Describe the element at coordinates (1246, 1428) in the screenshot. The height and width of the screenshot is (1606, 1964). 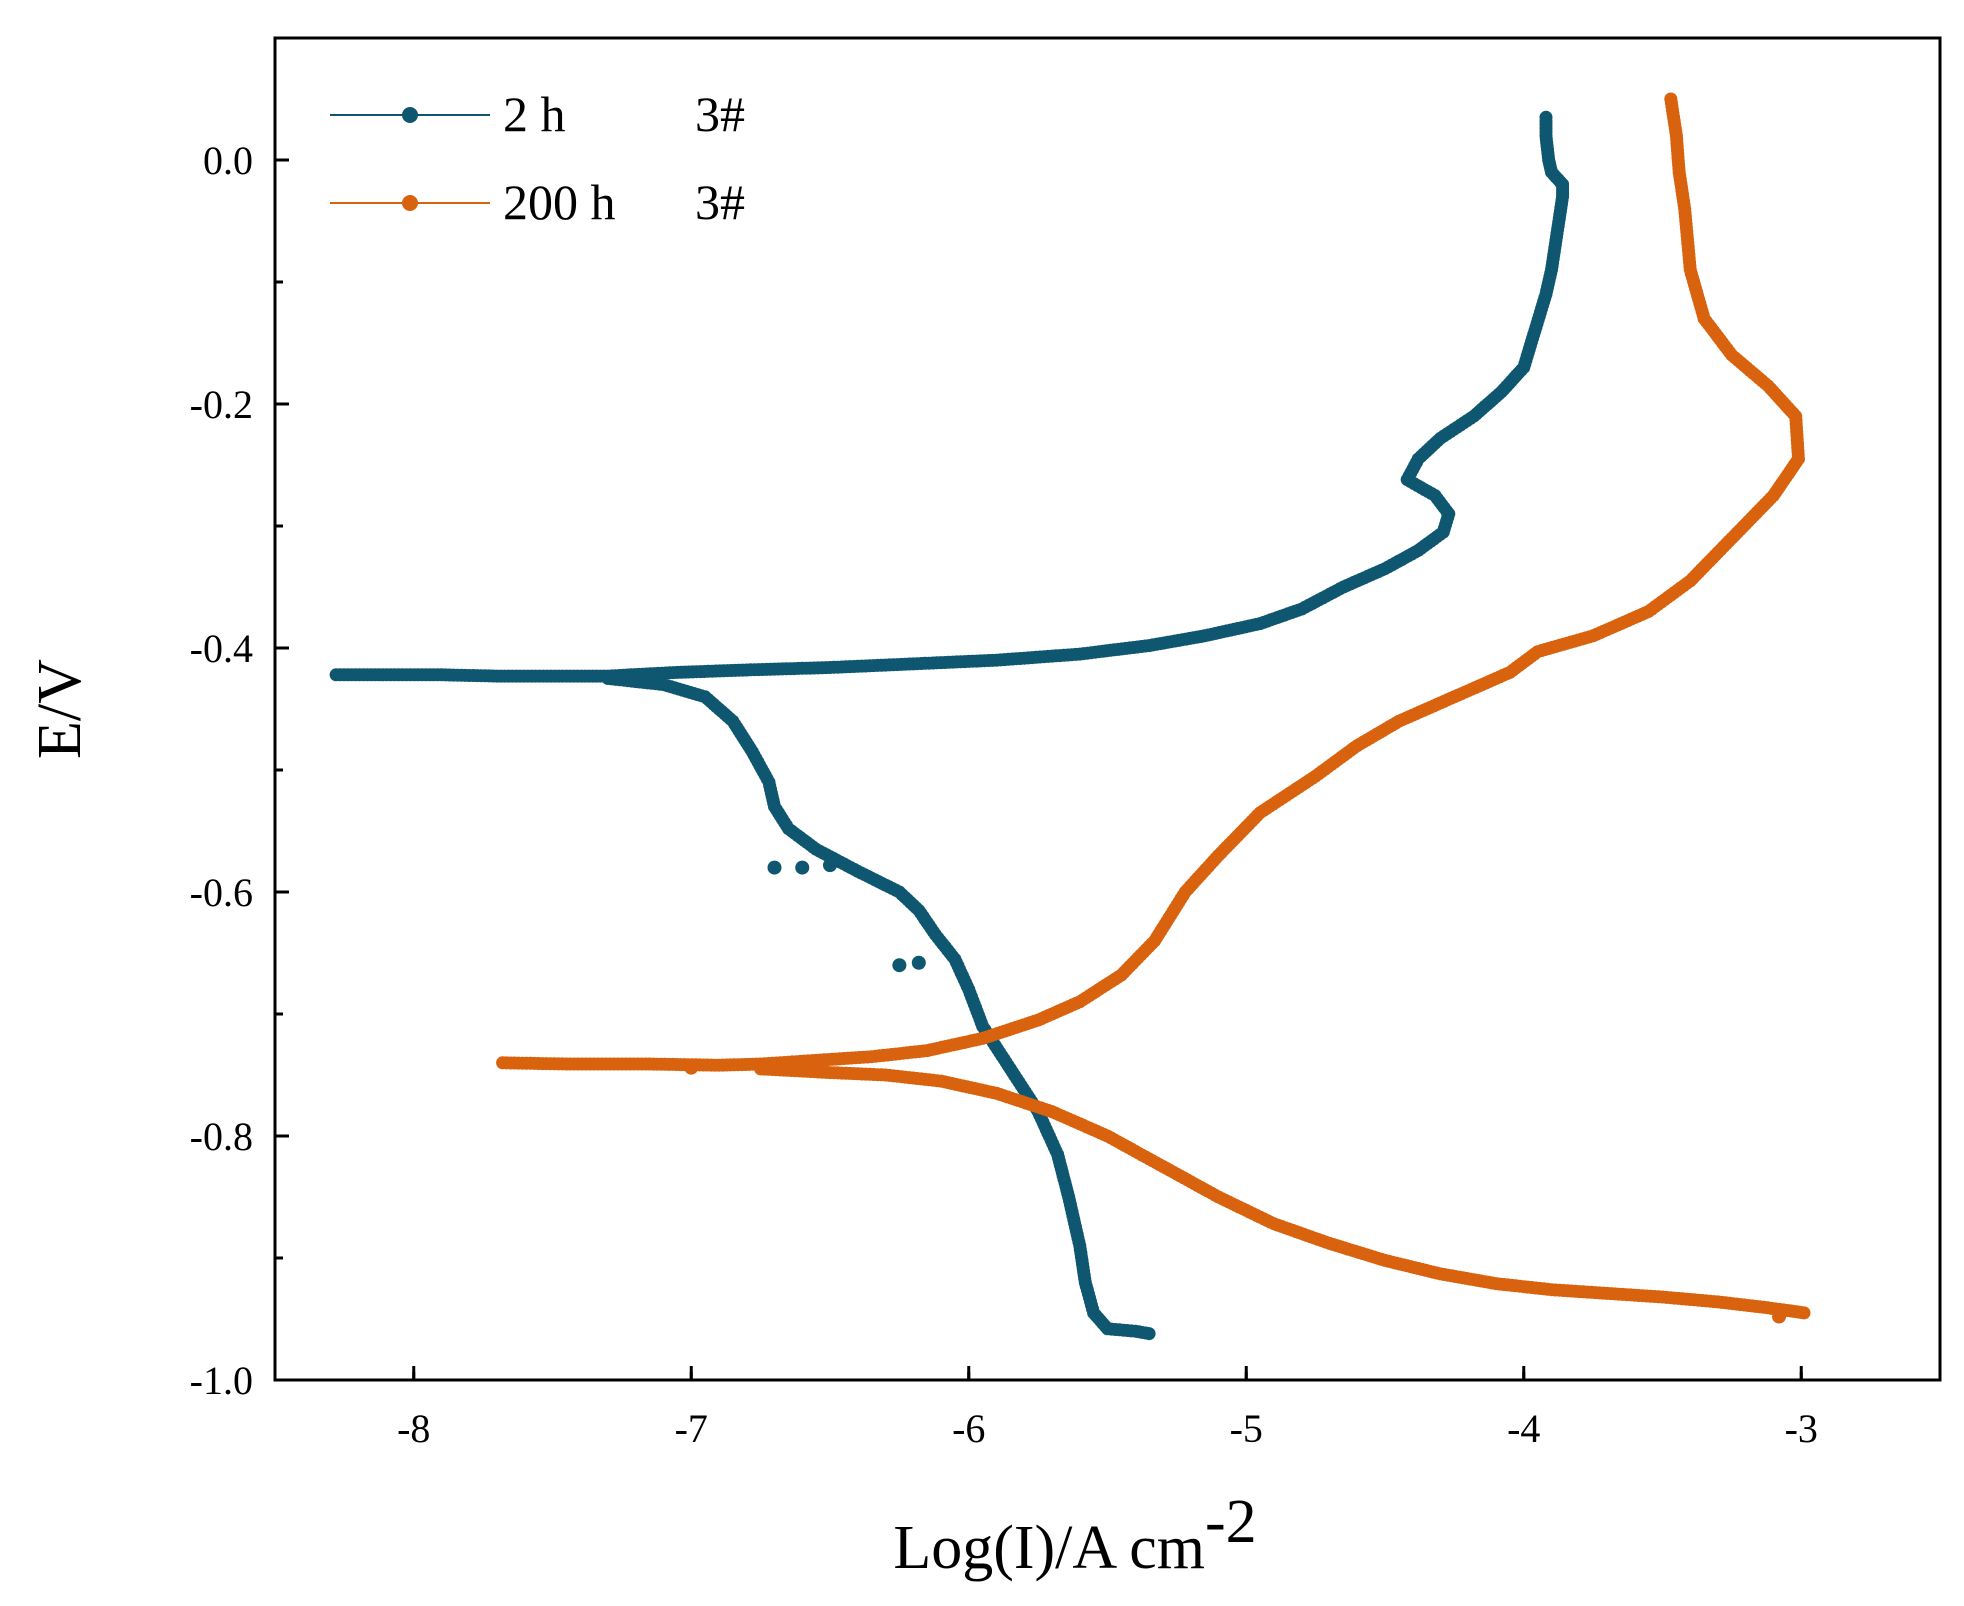
I see `x-tick-label: -5` at that location.